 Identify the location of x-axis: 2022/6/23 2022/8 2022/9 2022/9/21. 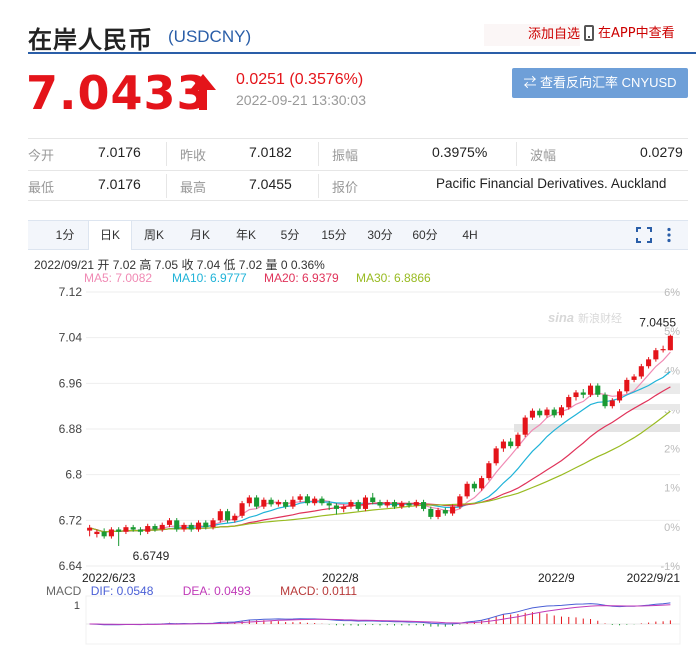
(381, 578).